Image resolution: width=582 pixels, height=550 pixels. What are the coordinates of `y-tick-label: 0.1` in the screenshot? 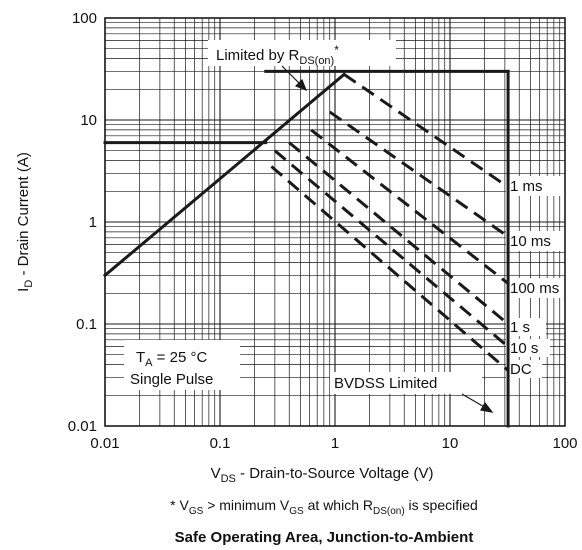 It's located at (86, 324).